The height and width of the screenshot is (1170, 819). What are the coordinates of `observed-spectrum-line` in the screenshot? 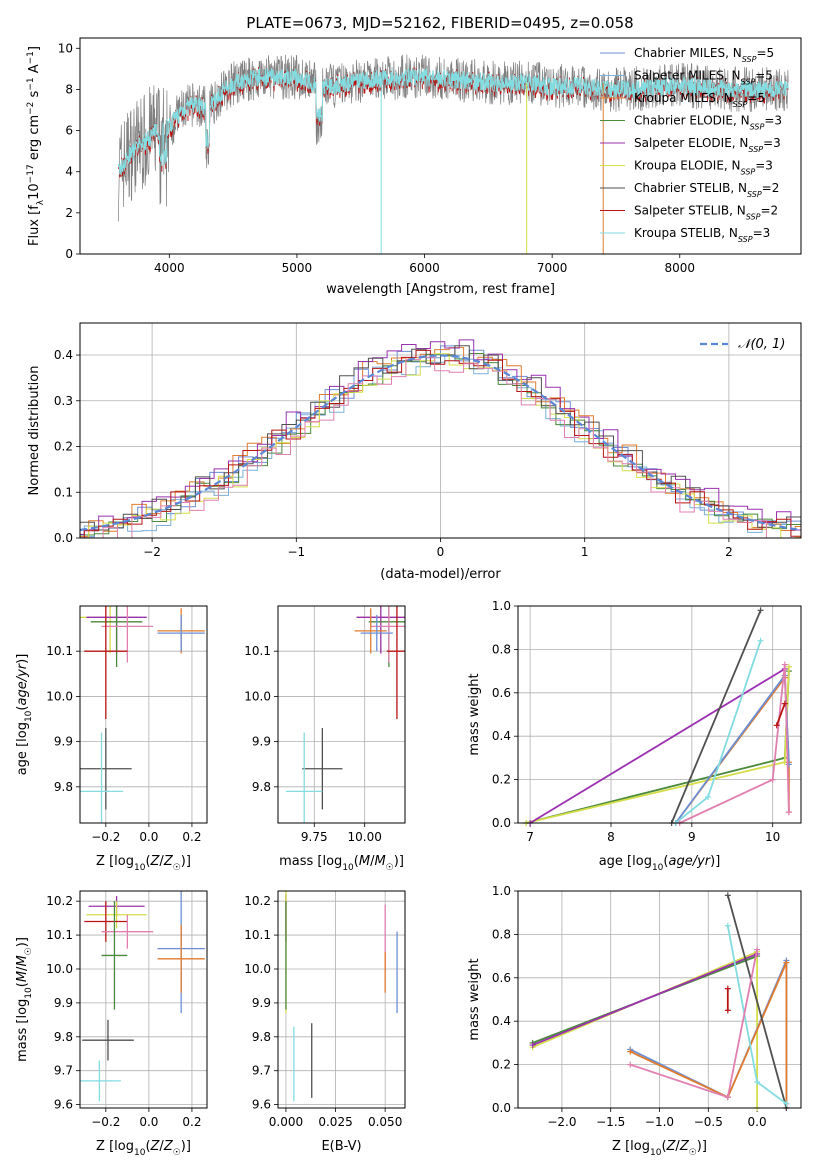 It's located at (453, 138).